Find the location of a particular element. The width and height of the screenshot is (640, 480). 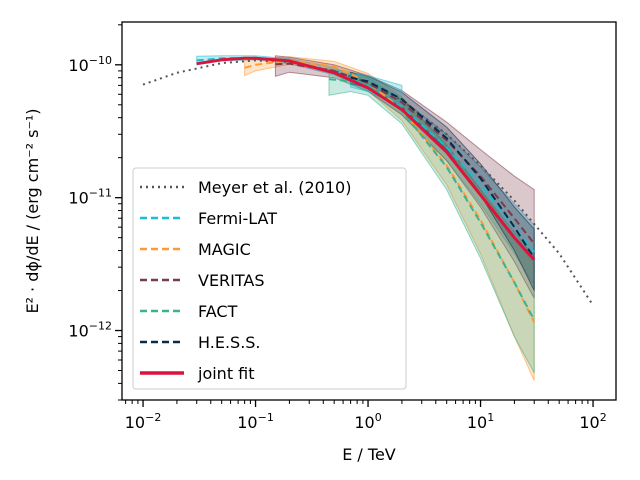

y-tick-label: 10−10 is located at coordinates (90, 64).